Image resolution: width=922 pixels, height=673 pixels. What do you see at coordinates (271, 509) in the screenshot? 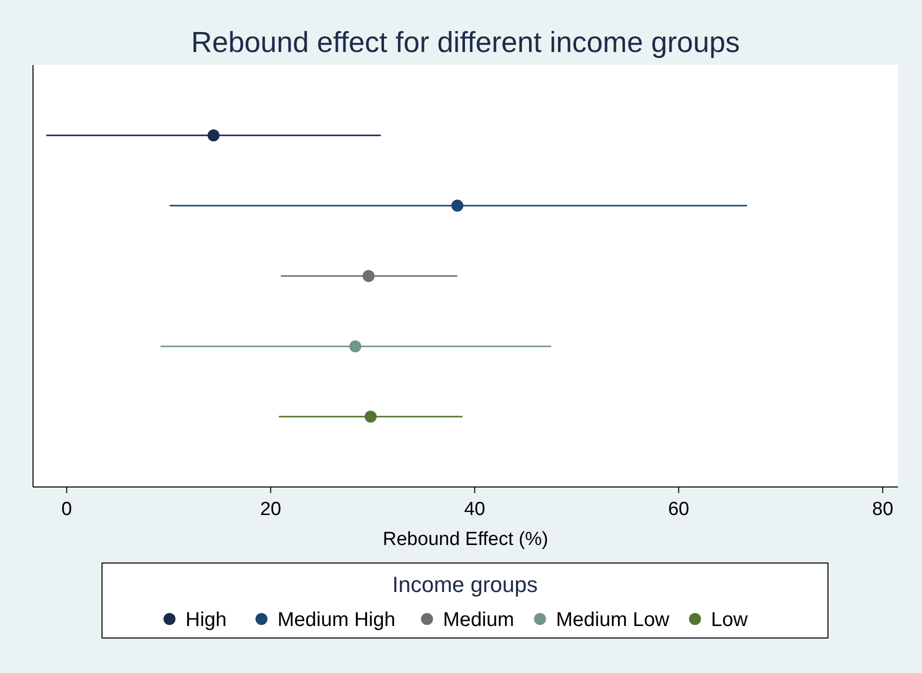
I see `x-tick-label: 20` at bounding box center [271, 509].